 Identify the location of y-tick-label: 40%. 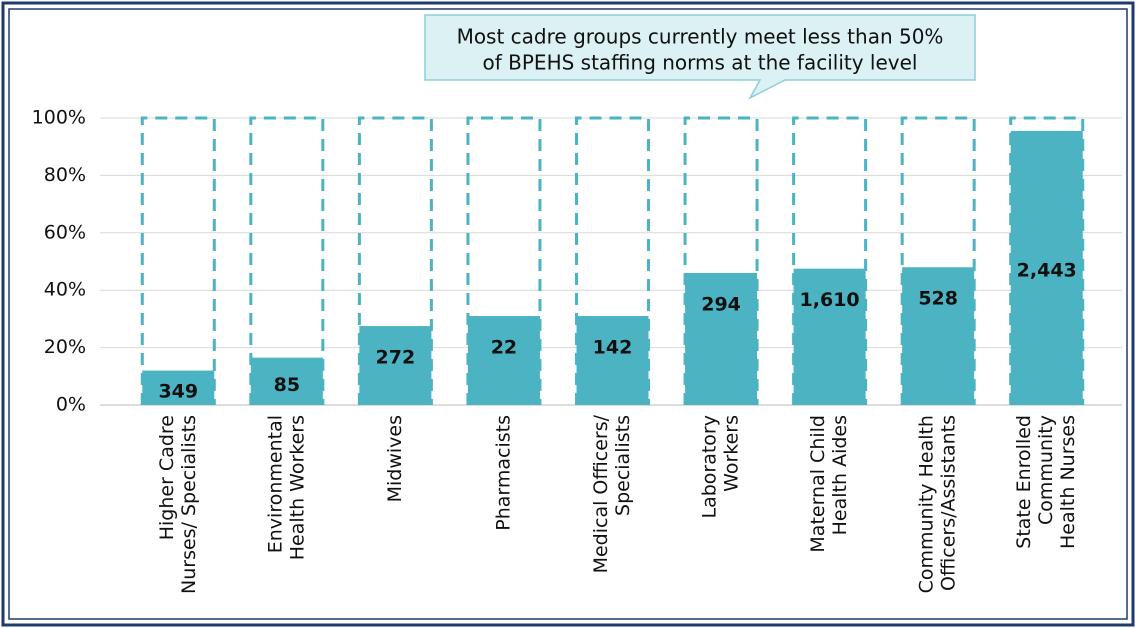
(65, 290).